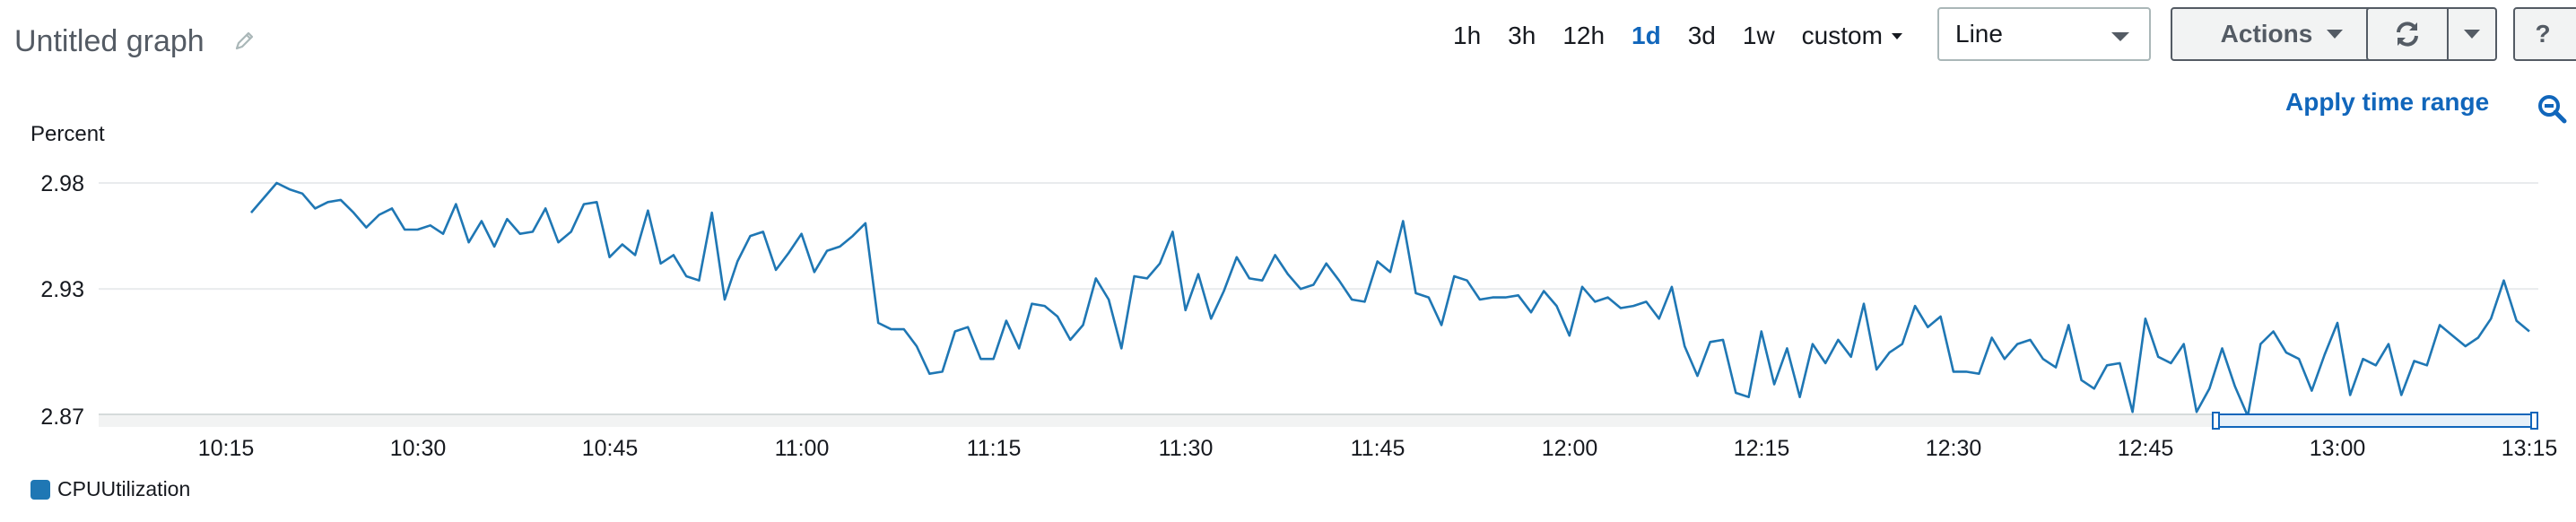 The width and height of the screenshot is (2576, 522). I want to click on x-tick-label: 12:30, so click(1954, 448).